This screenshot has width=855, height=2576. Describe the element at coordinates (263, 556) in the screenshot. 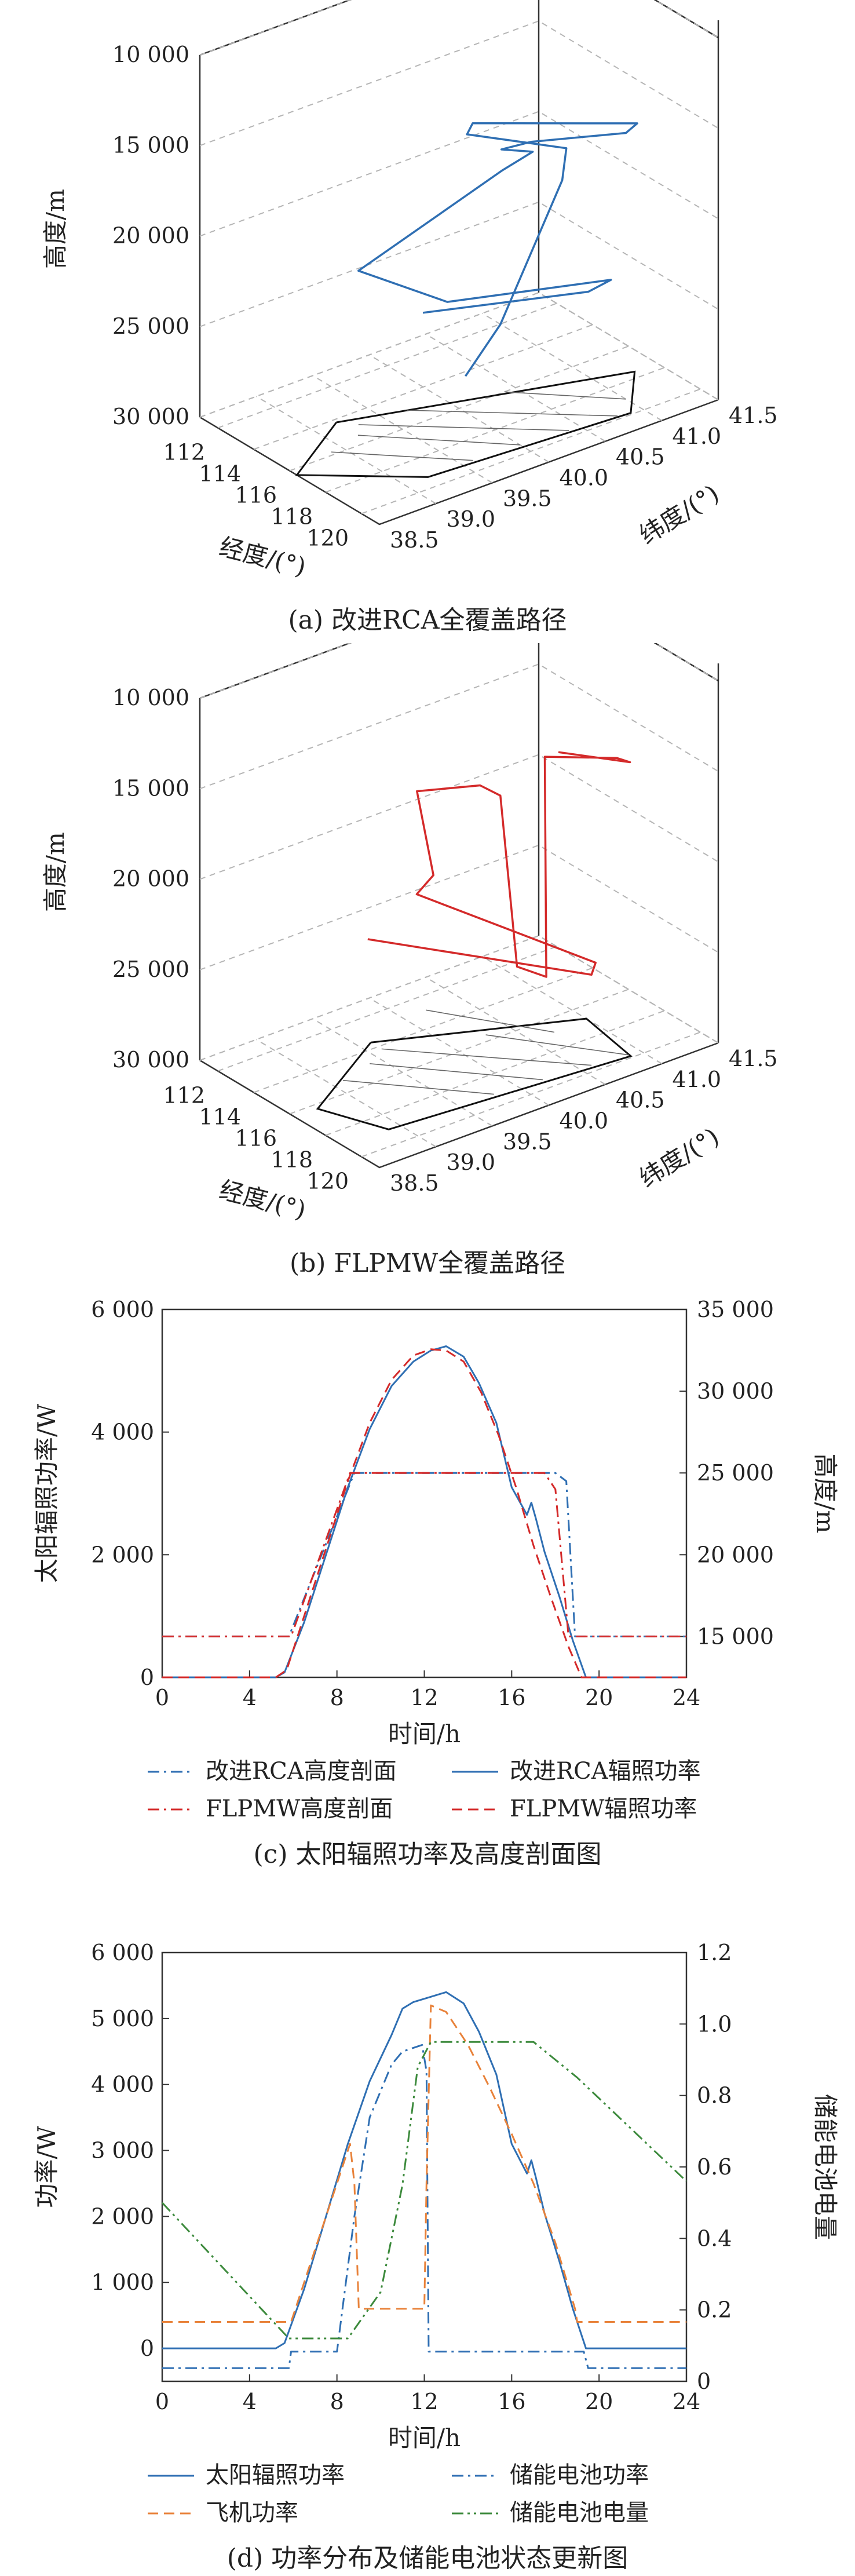

I see `chart-a-x-label: 经度/(°)` at that location.